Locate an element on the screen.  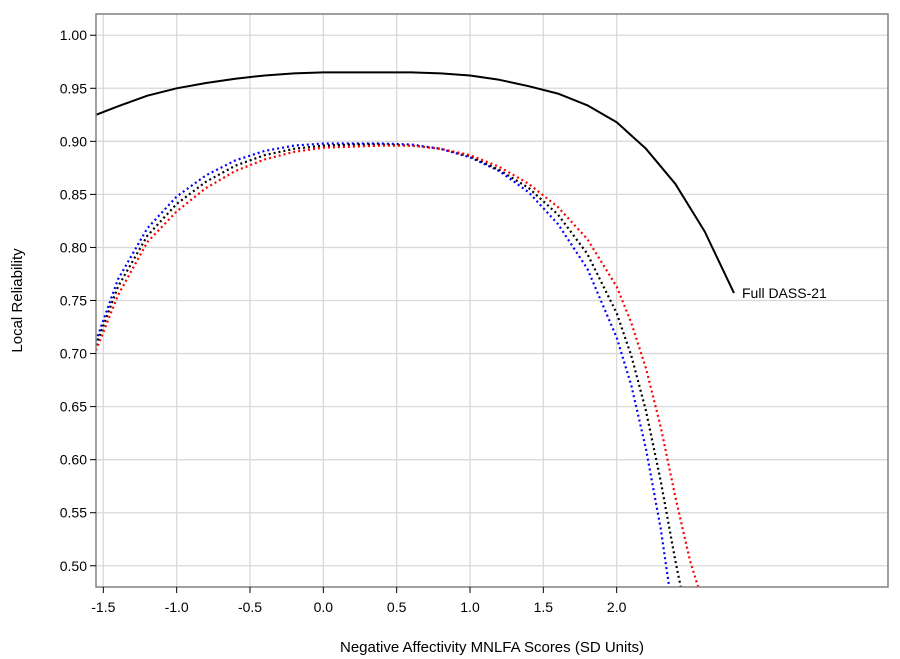
y-tick-label: 0.65 is located at coordinates (73, 407).